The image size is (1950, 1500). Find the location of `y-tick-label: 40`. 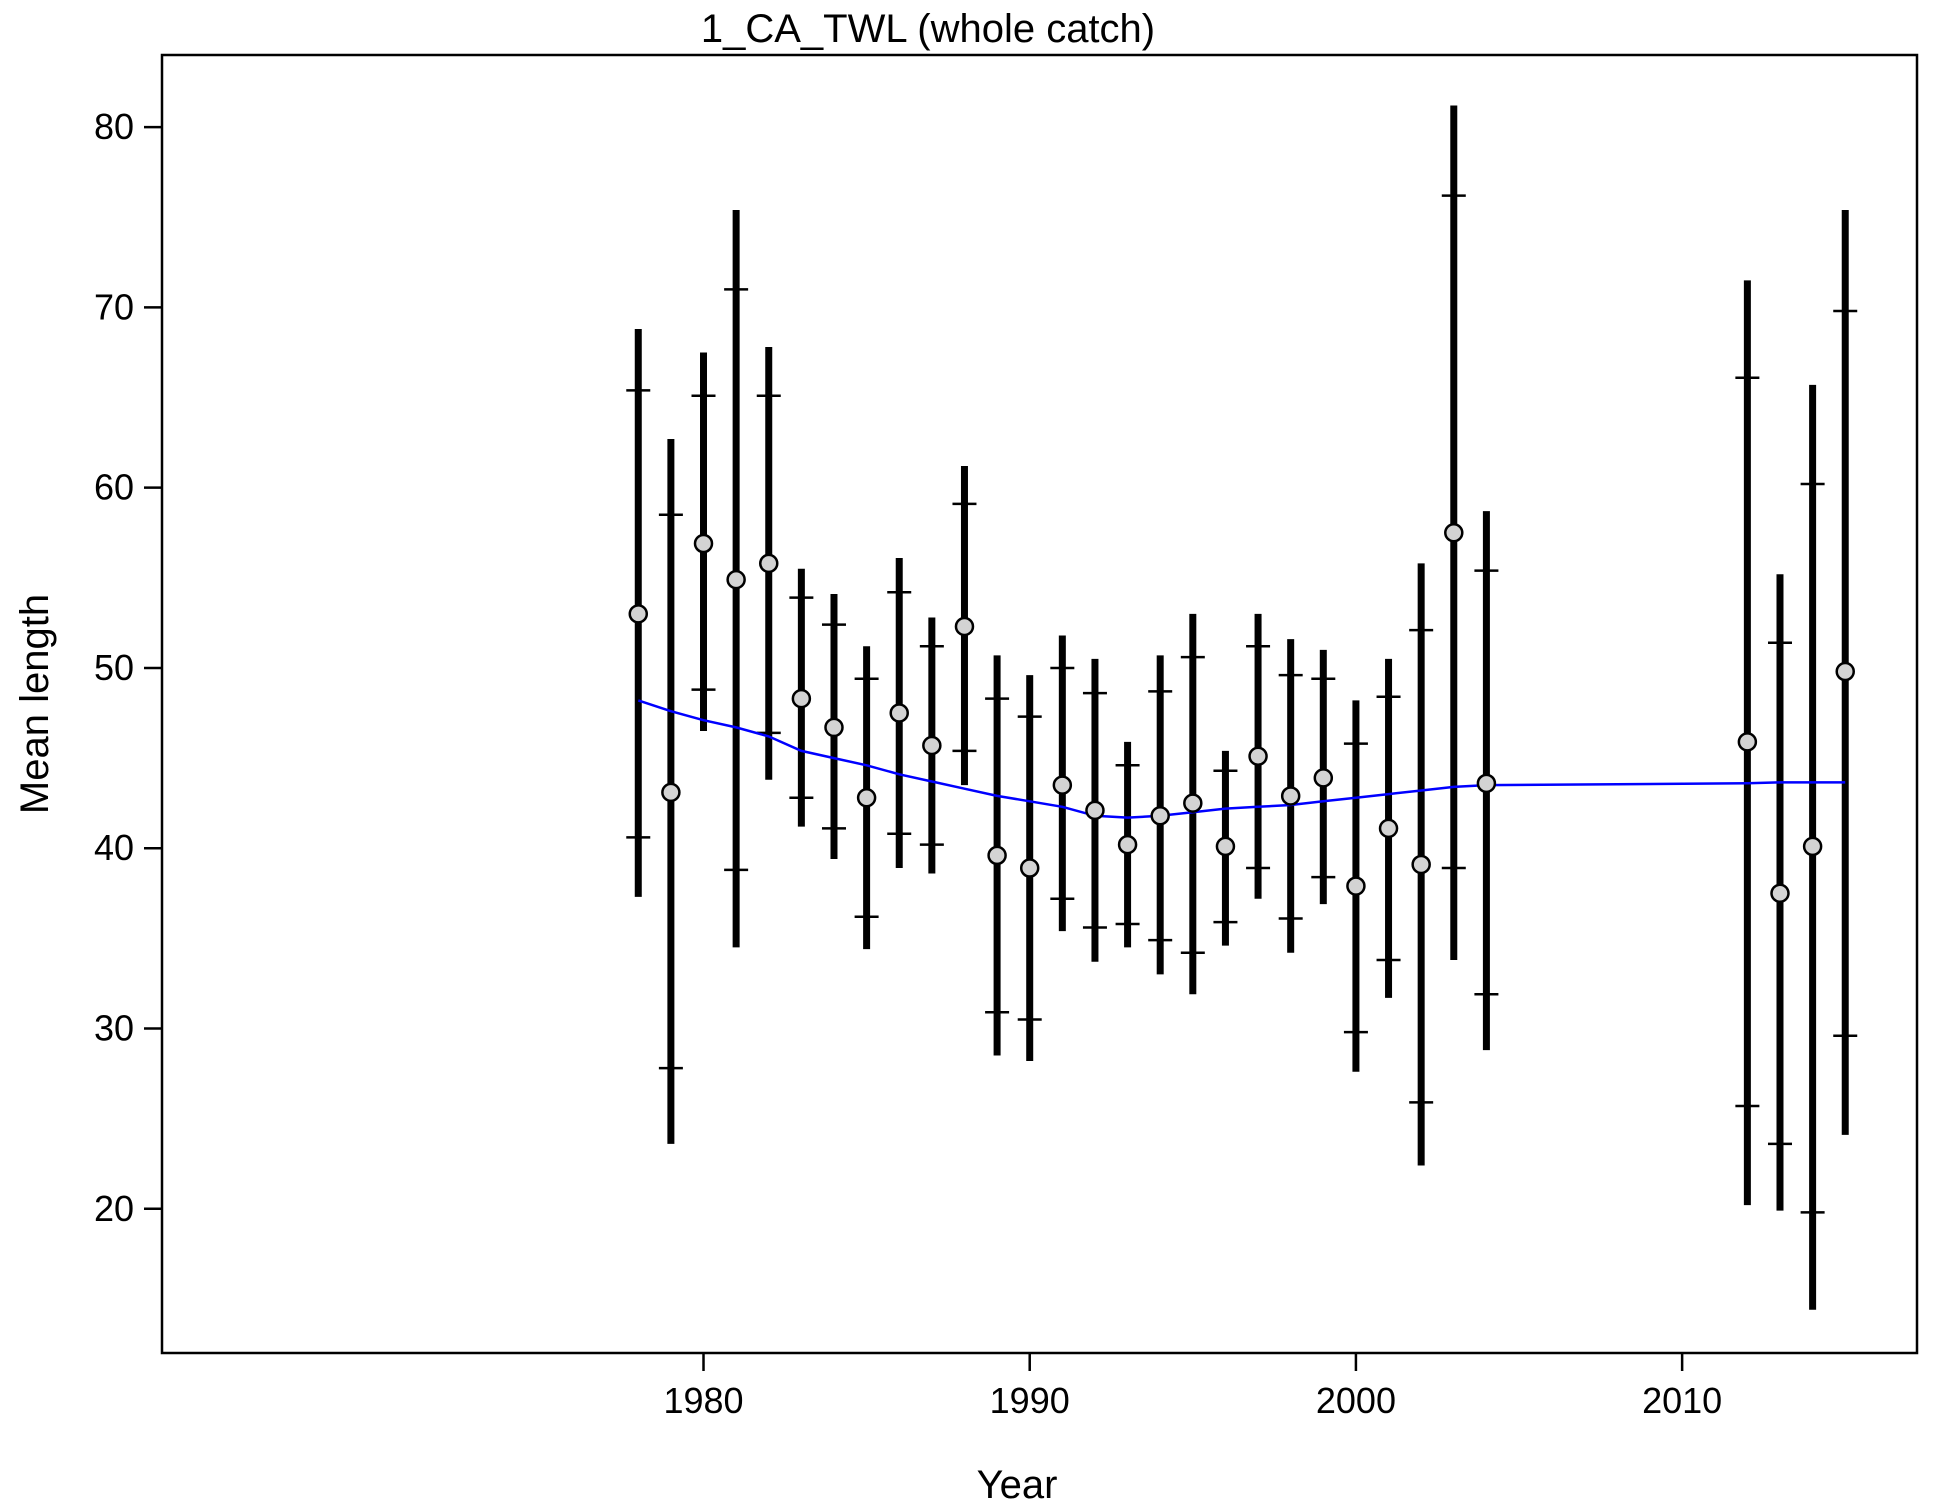

y-tick-label: 40 is located at coordinates (114, 847).